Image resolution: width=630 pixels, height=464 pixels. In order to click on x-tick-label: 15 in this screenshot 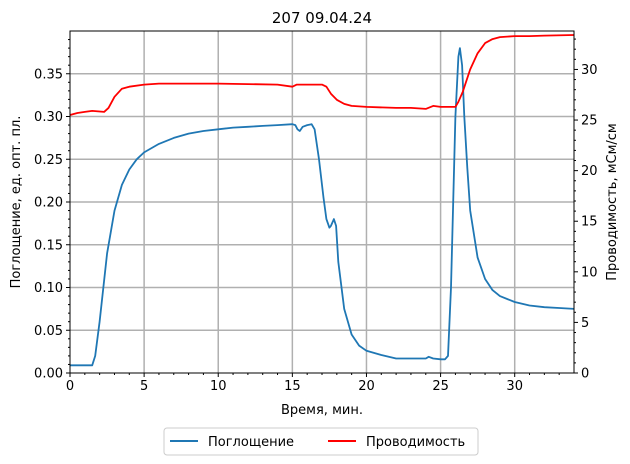, I will do `click(292, 386)`.